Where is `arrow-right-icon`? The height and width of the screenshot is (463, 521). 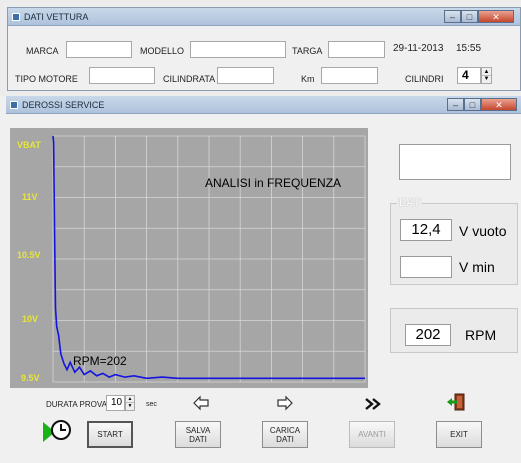
arrow-right-icon is located at coordinates (285, 403).